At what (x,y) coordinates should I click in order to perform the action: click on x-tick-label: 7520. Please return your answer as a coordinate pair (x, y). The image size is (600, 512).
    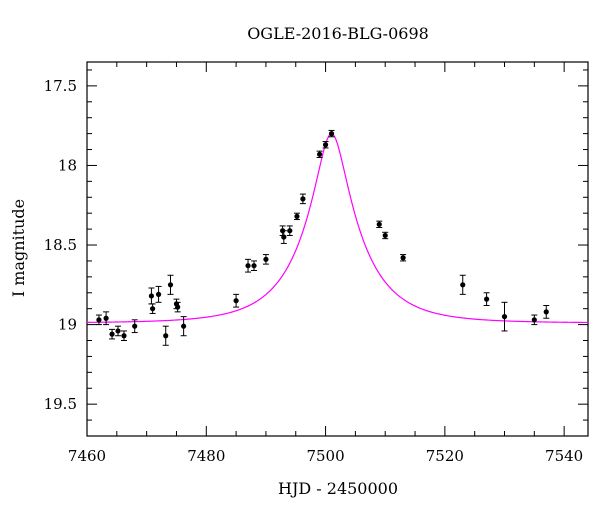
    Looking at the image, I should click on (445, 456).